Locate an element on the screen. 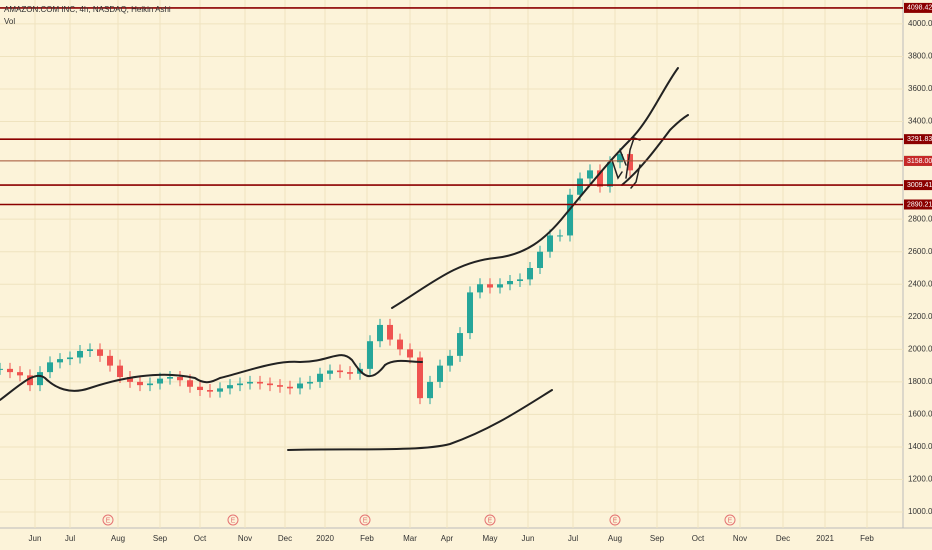 This screenshot has width=932, height=550. y-tick-label: 1200.00 is located at coordinates (920, 479).